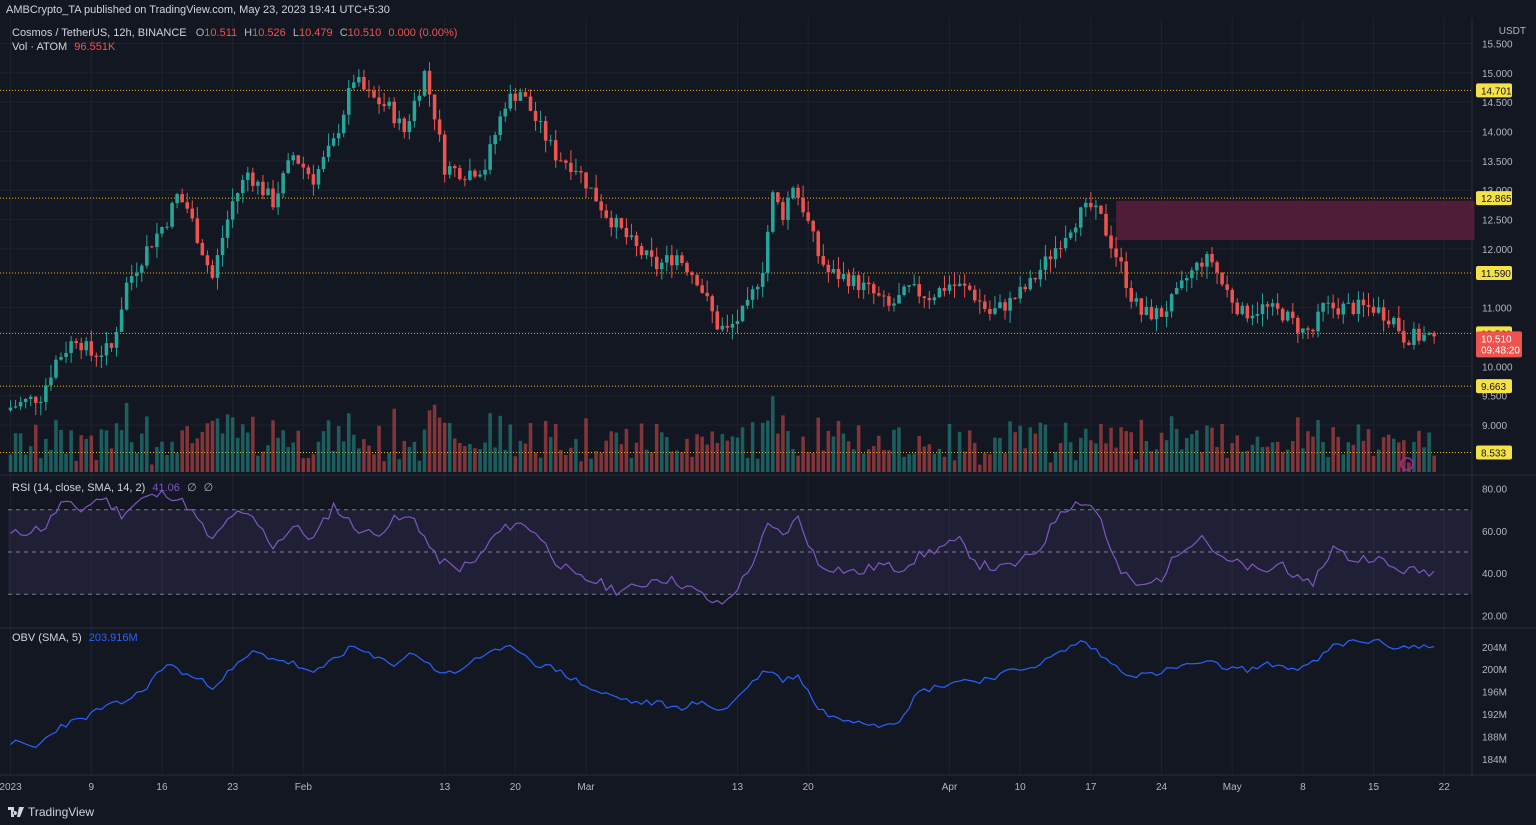 The width and height of the screenshot is (1536, 825). What do you see at coordinates (99, 33) in the screenshot?
I see `symbol-label: Cosmos / TetherUS, 12h, BINANCE` at bounding box center [99, 33].